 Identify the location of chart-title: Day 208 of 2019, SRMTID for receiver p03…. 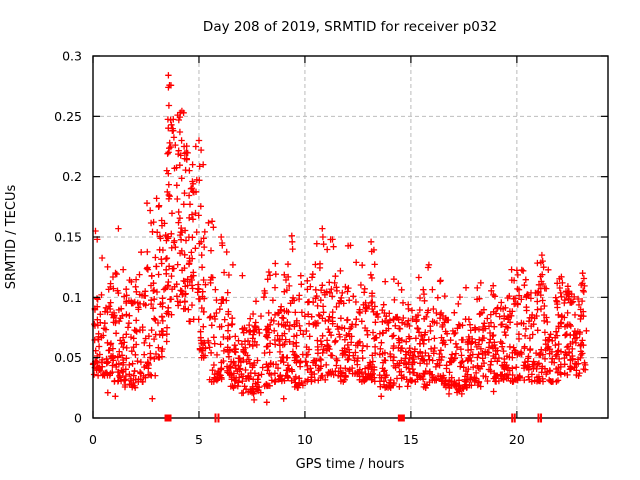
(350, 27).